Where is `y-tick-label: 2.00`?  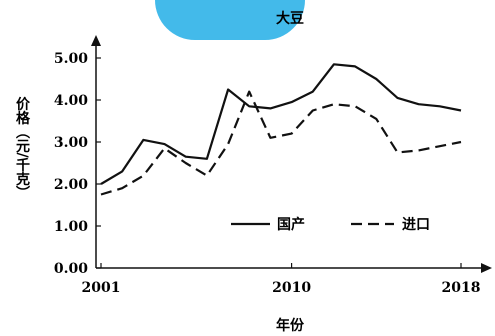
y-tick-label: 2.00 is located at coordinates (71, 185).